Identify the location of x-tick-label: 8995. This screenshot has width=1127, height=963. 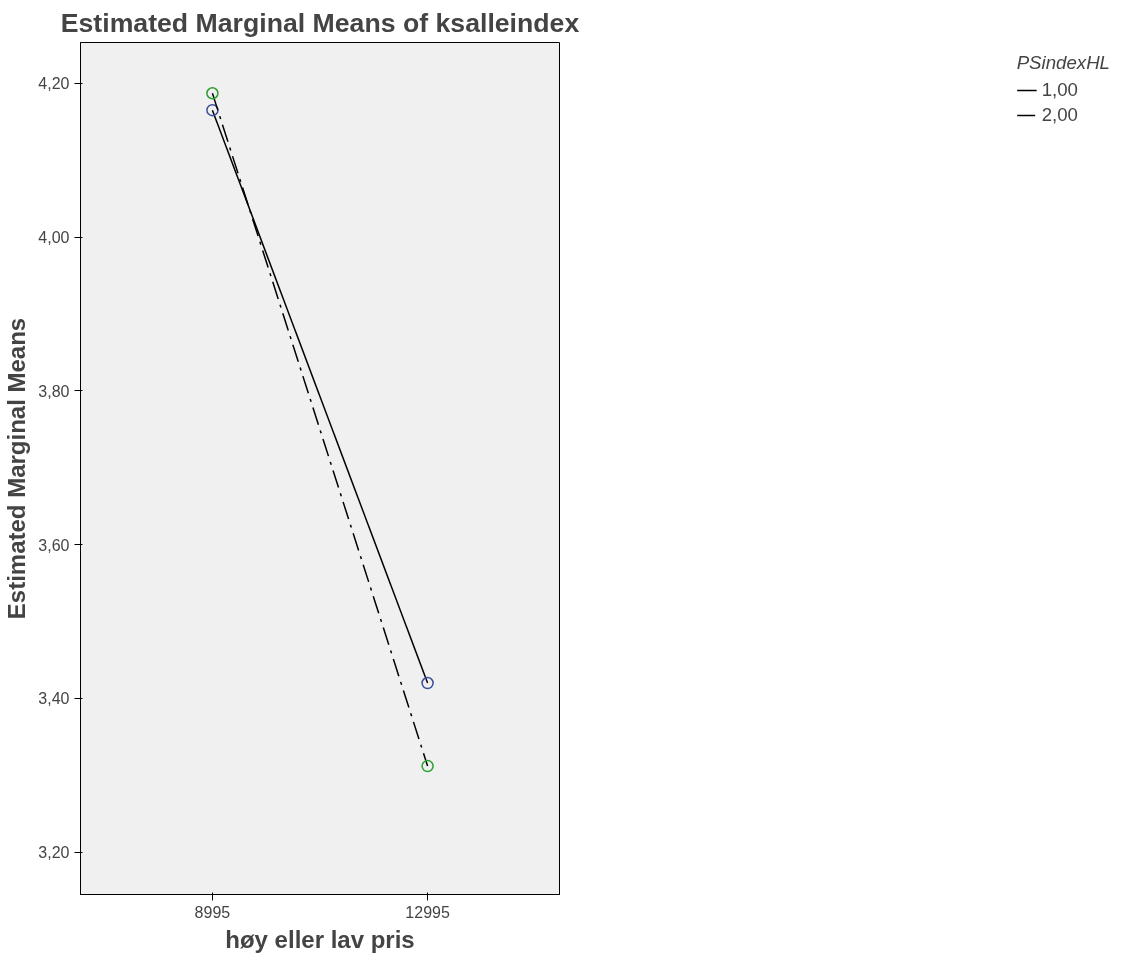
(212, 912).